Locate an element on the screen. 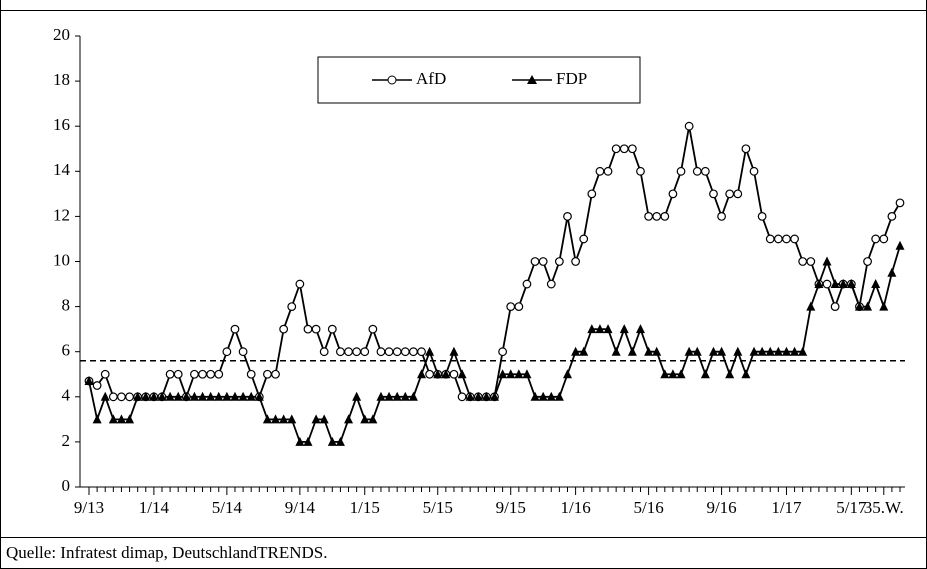 This screenshot has width=927, height=569. x-tick-label: 5/17 is located at coordinates (851, 507).